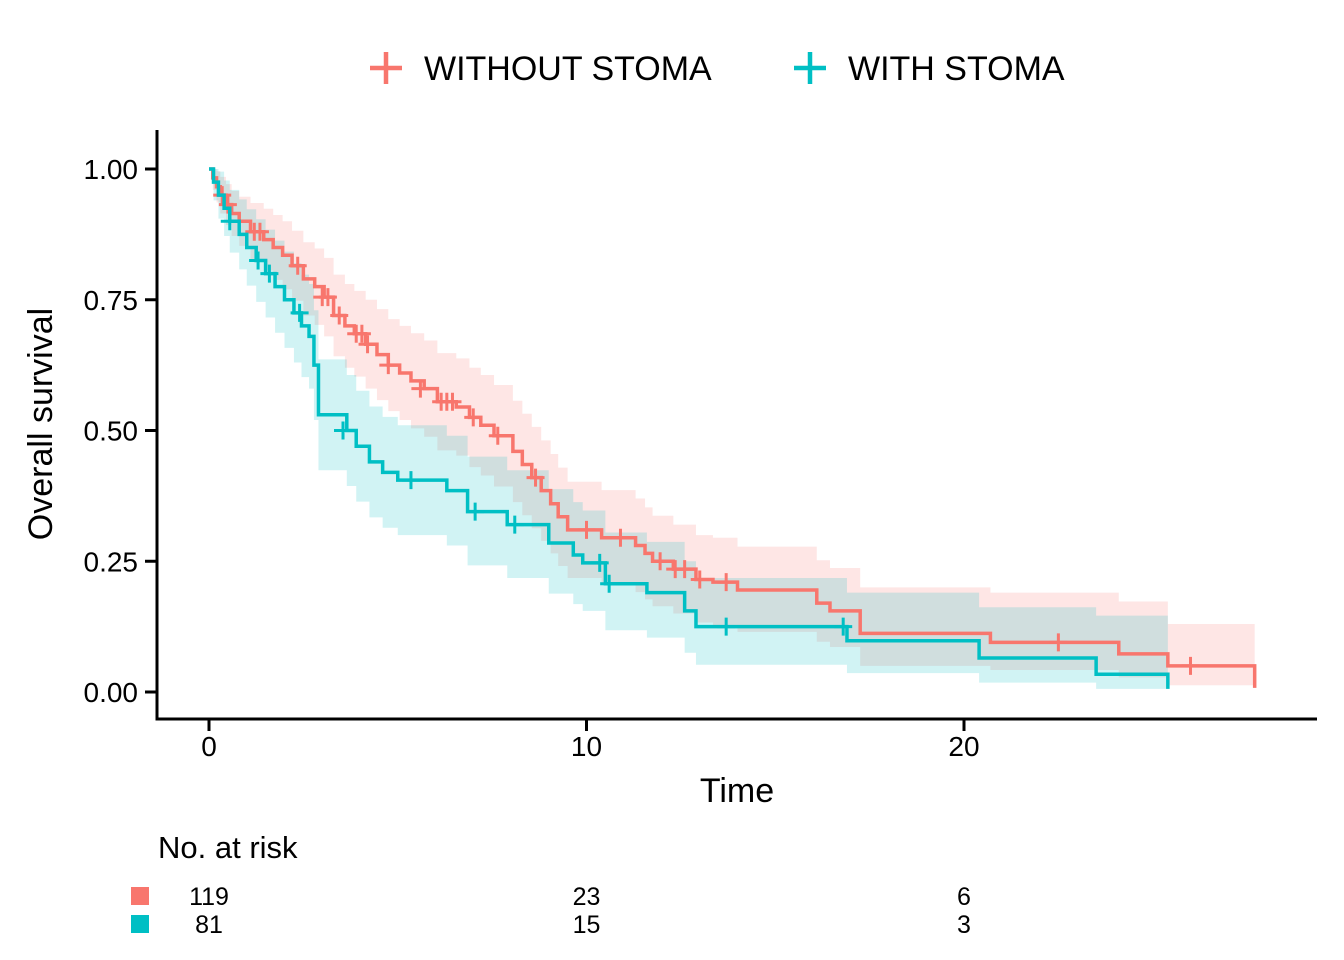 The width and height of the screenshot is (1344, 960). Describe the element at coordinates (551, 897) in the screenshot. I see `risk-table-row: 119 23 6` at that location.